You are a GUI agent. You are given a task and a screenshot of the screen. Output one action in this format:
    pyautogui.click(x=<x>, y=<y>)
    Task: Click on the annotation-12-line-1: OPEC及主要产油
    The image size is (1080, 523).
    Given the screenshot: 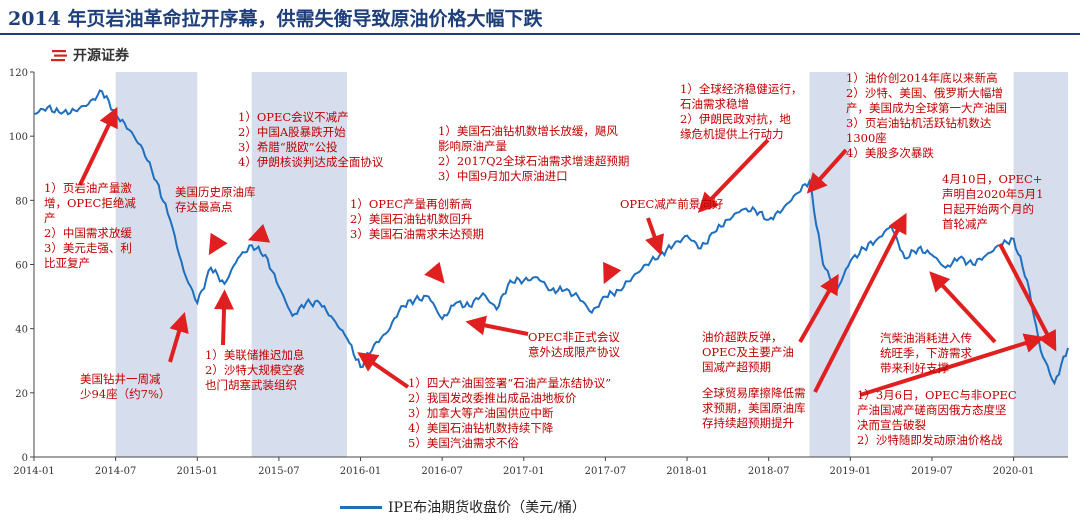 What is the action you would take?
    pyautogui.click(x=748, y=352)
    